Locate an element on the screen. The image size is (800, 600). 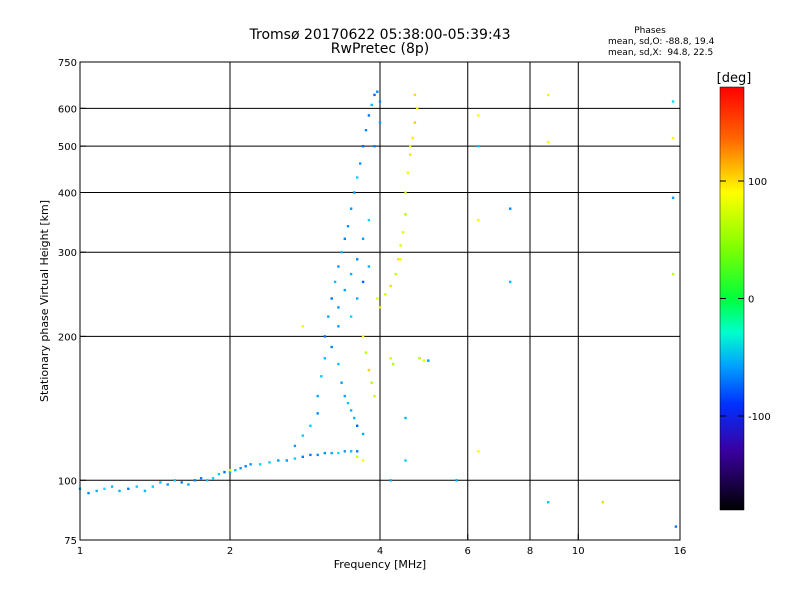
x-tick-label: 4 is located at coordinates (380, 551).